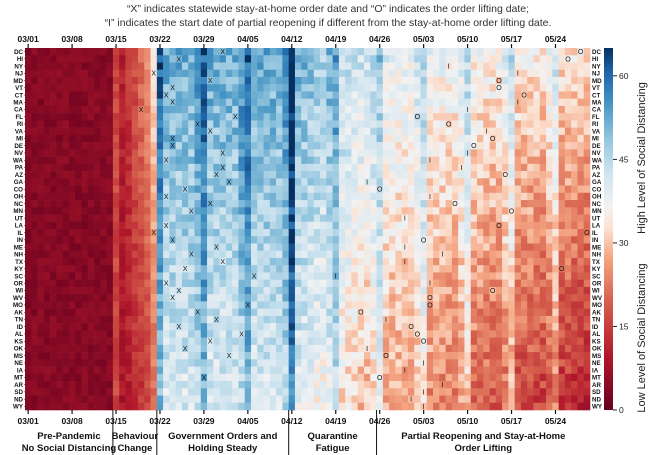  Describe the element at coordinates (461, 168) in the screenshot. I see `partial-reopening-marker: I` at that location.